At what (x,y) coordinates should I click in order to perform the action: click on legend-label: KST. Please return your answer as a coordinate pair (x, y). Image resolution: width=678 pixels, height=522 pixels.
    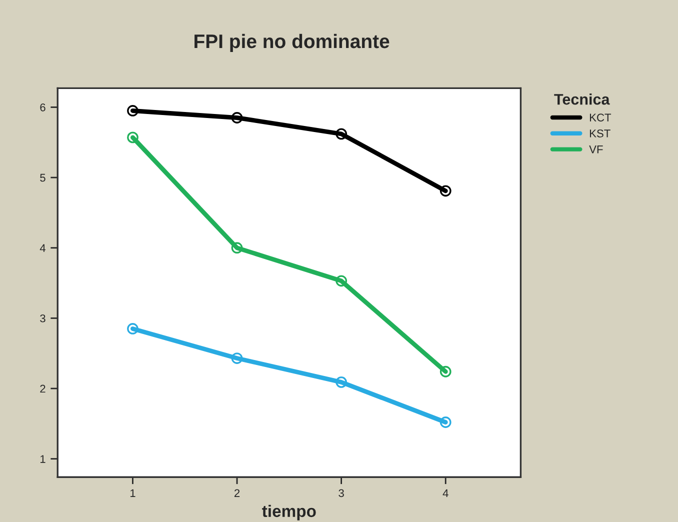
    Looking at the image, I should click on (600, 134).